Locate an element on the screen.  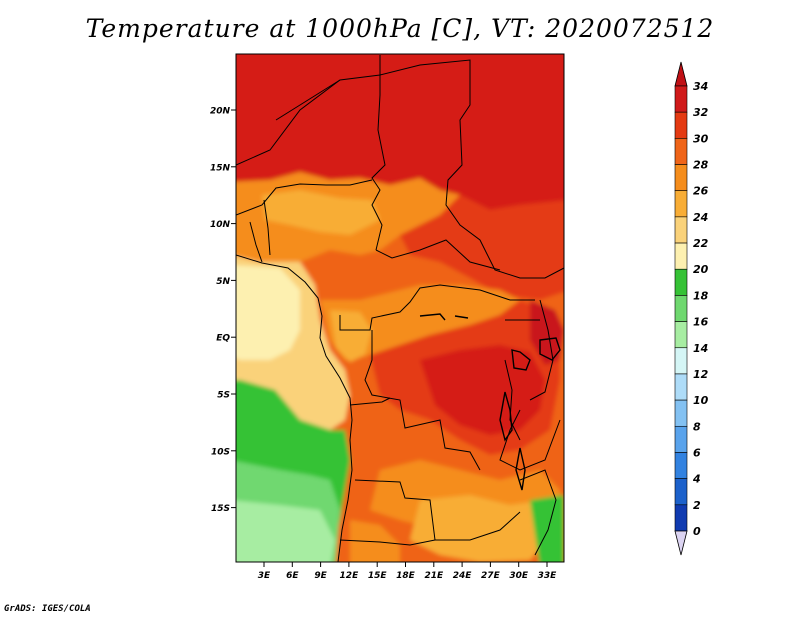
lat-tick-label: 5S is located at coordinates (223, 396).